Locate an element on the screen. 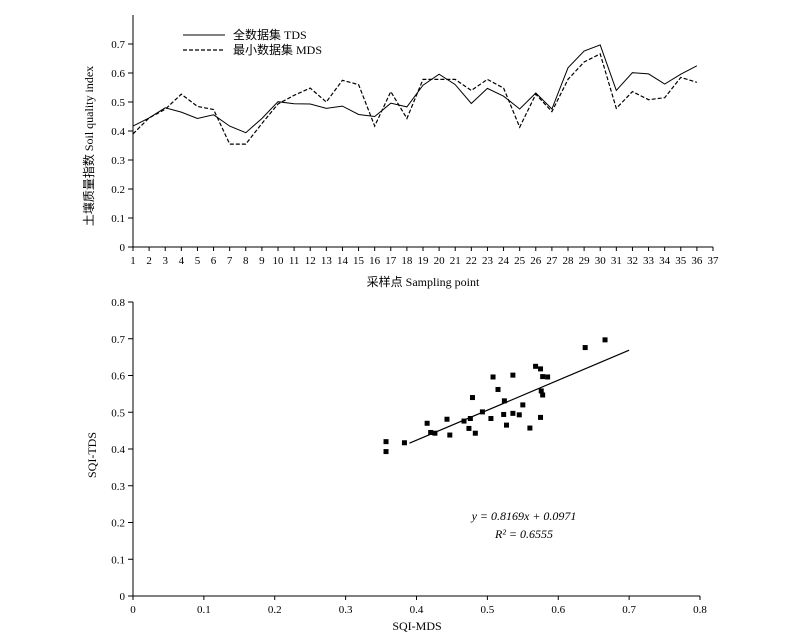 This screenshot has width=800, height=644. line-chart-x-tick-label: 11 is located at coordinates (294, 261).